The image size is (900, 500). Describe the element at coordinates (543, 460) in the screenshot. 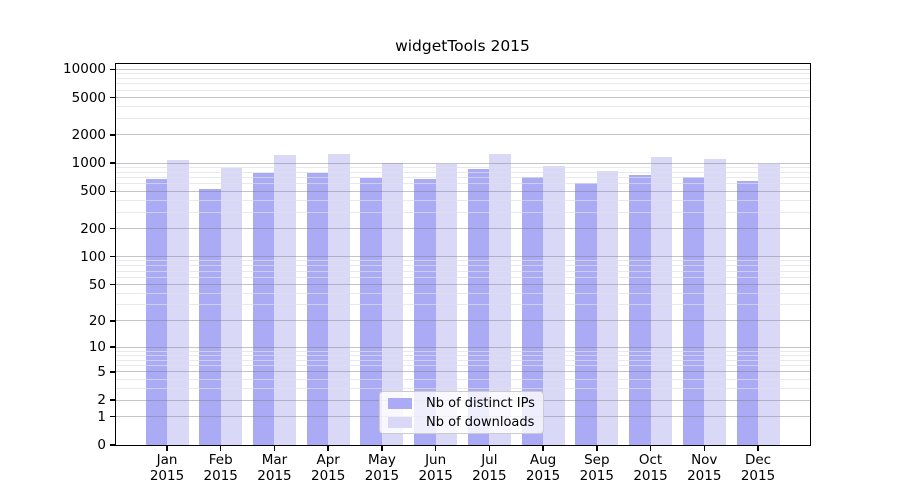

I see `x-tick-month: Aug` at that location.